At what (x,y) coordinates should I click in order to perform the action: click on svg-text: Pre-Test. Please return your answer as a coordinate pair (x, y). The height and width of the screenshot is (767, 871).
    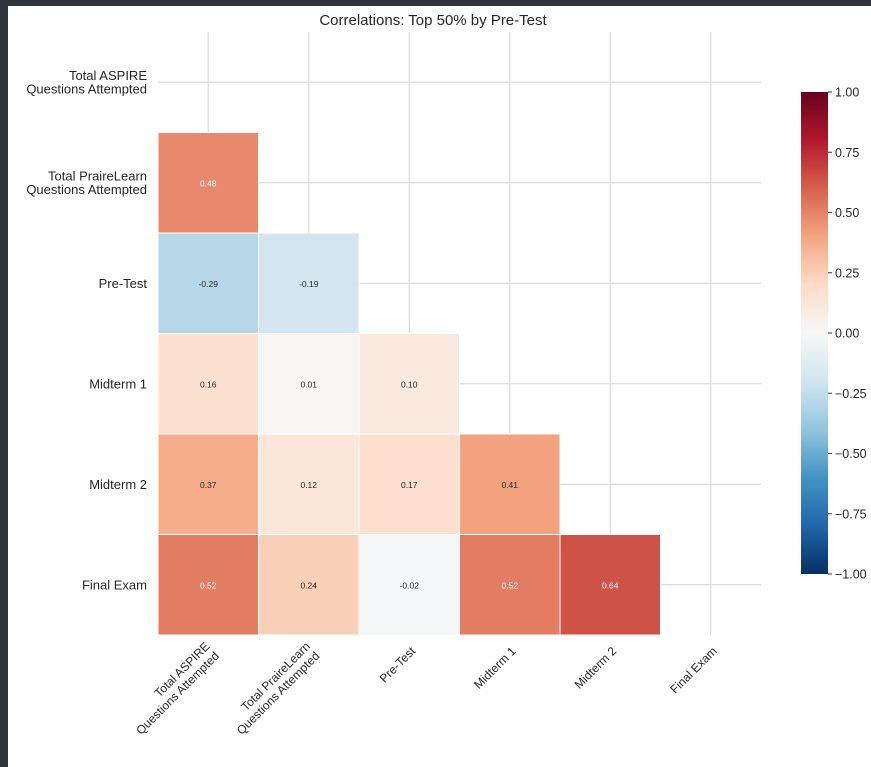
    Looking at the image, I should click on (398, 665).